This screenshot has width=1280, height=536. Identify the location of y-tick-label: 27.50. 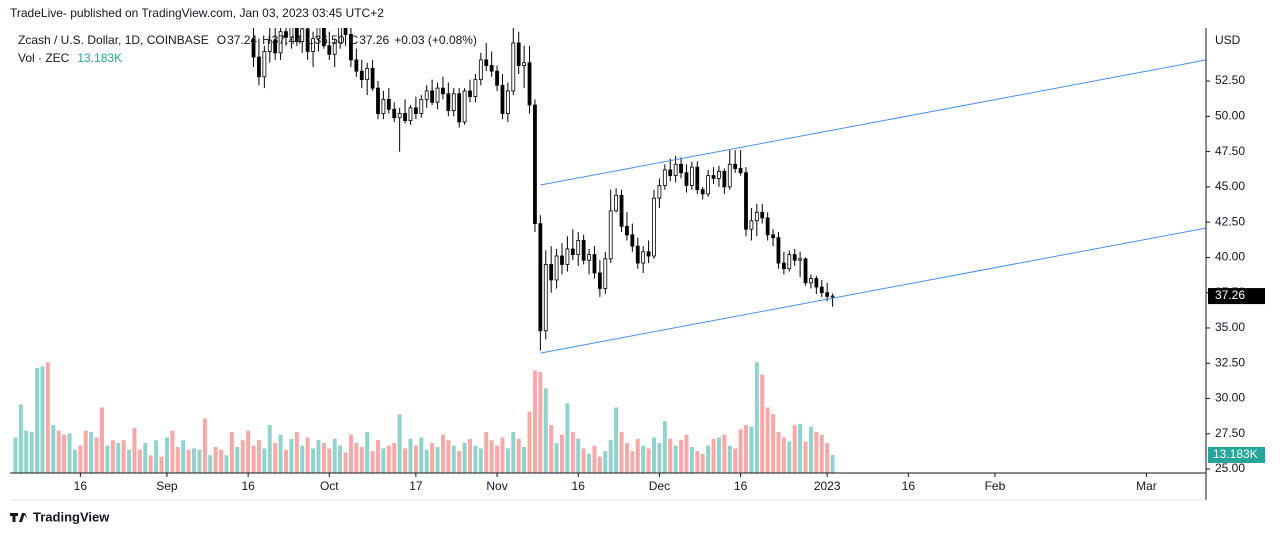
(1230, 433).